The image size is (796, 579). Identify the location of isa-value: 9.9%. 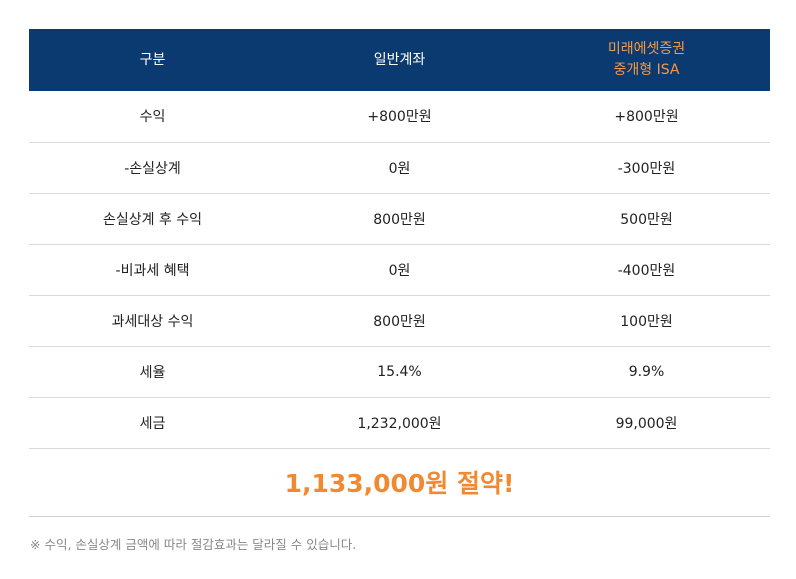
(646, 372).